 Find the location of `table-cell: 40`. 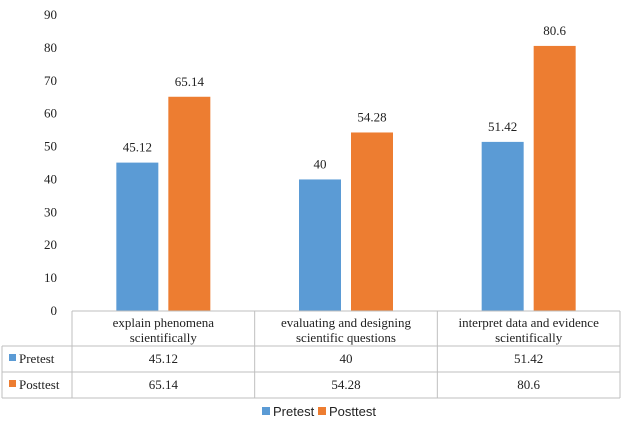

table-cell: 40 is located at coordinates (346, 358).